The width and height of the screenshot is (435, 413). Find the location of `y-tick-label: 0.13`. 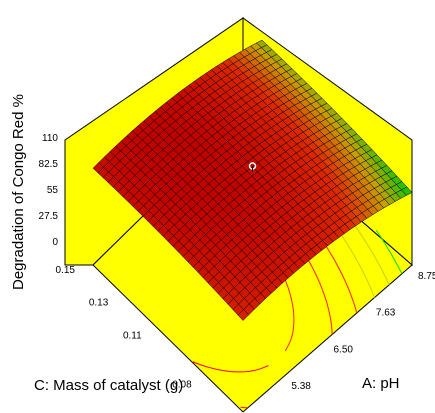

y-tick-label: 0.13 is located at coordinates (99, 303).